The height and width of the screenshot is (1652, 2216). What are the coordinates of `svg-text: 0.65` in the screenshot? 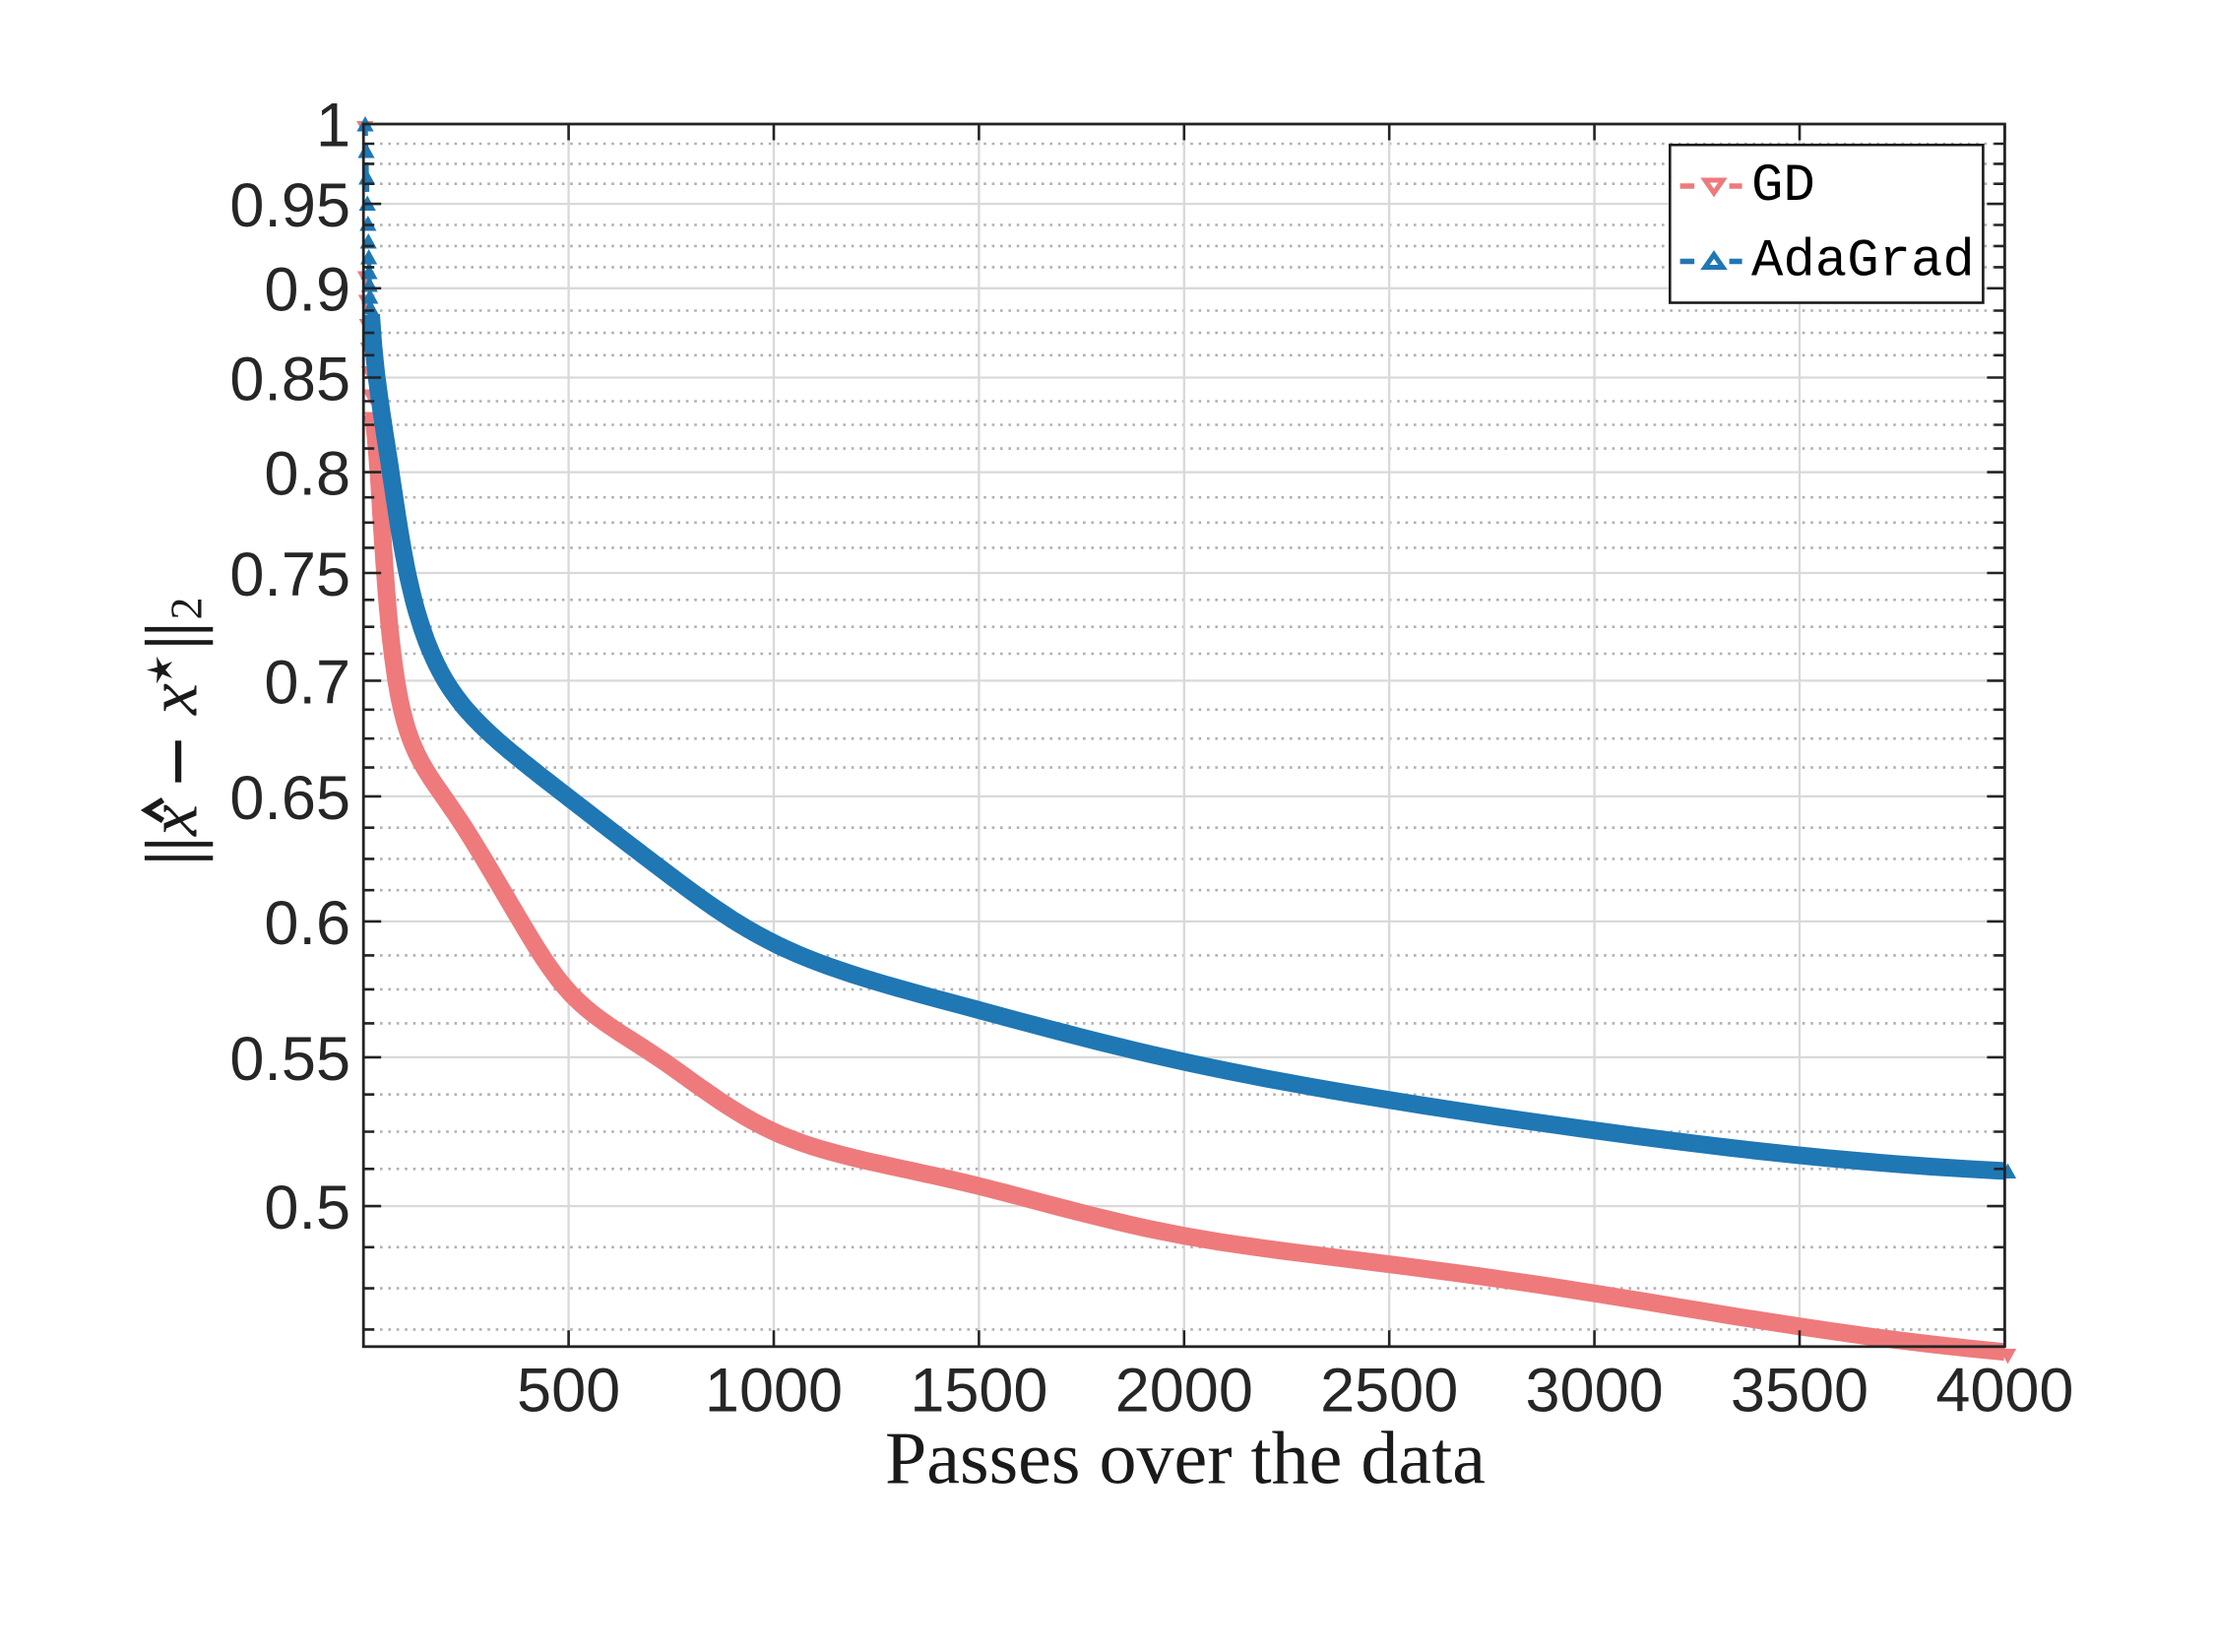 It's located at (289, 799).